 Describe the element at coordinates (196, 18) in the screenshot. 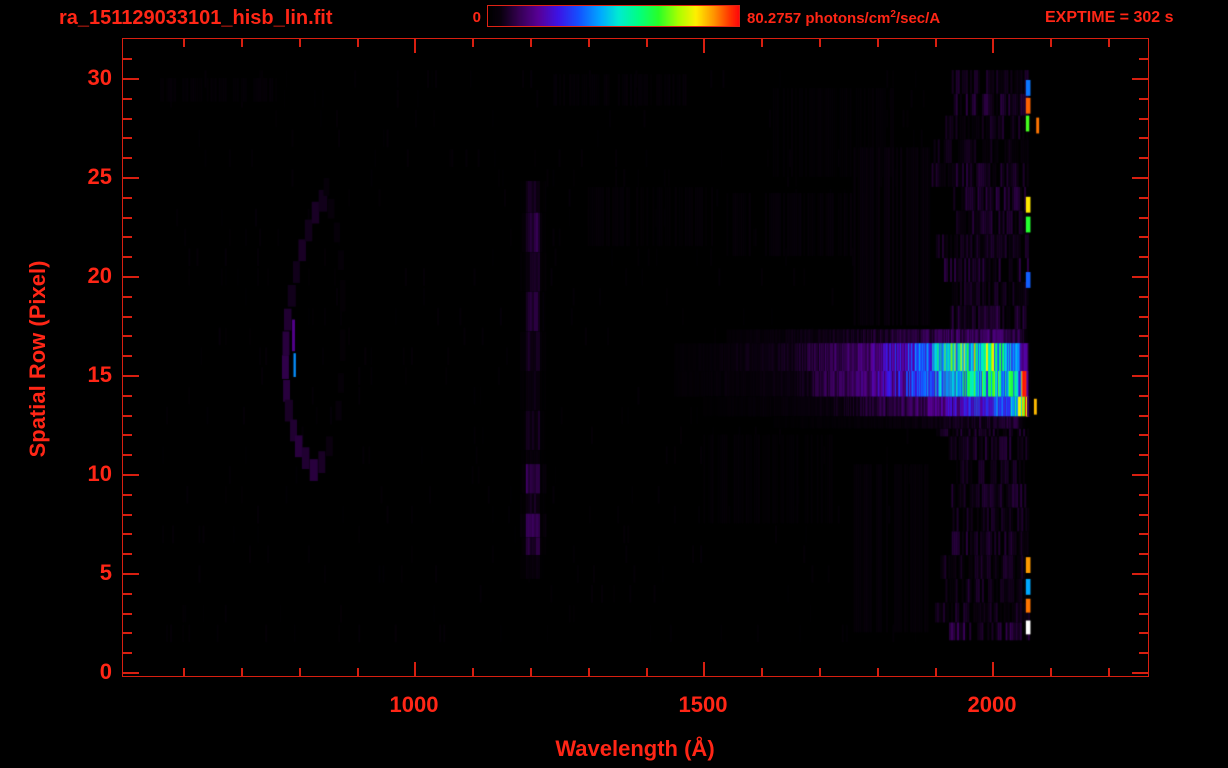

I see `file-title: ra_151129033101_hisb_lin.fit` at that location.